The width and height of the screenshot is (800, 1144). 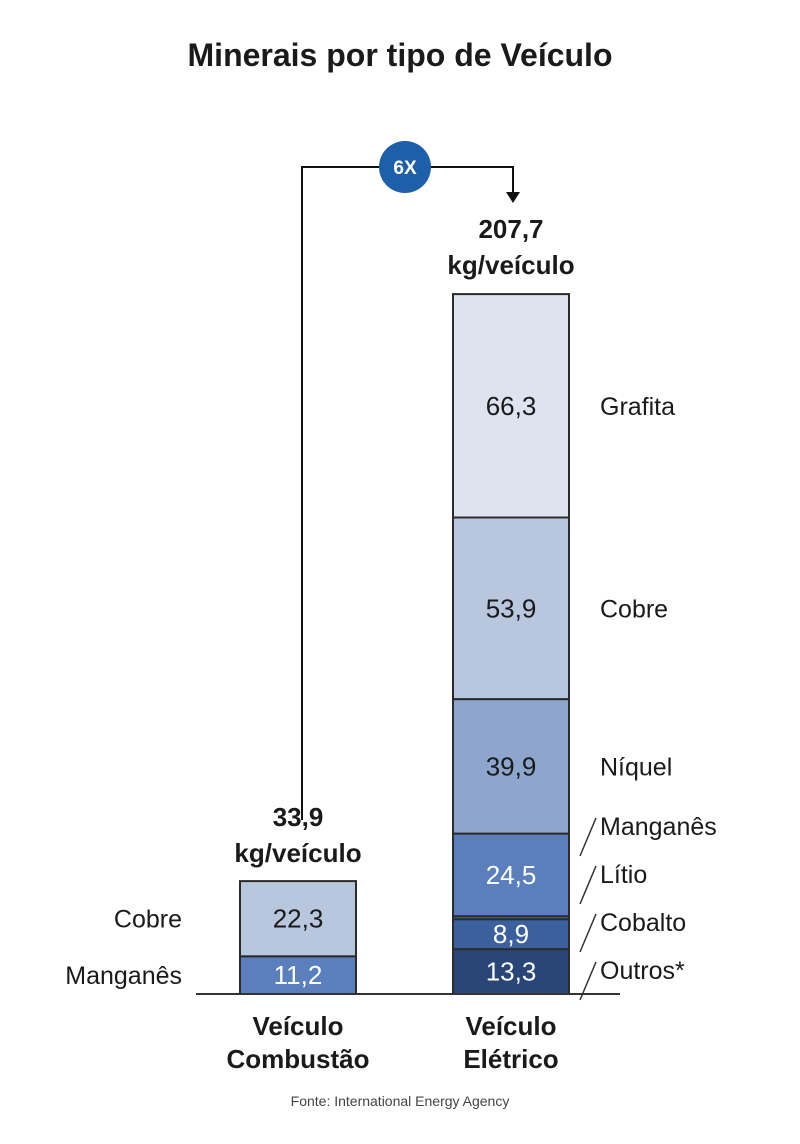 I want to click on side-label-electric-cobalto: Cobalto, so click(x=643, y=923).